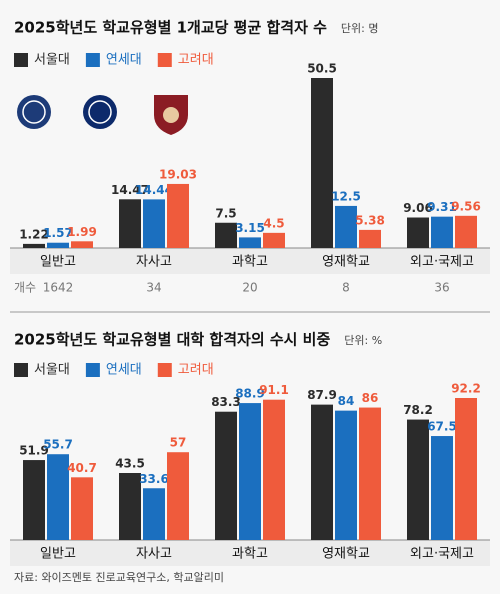 The width and height of the screenshot is (500, 594). What do you see at coordinates (153, 288) in the screenshot?
I see `count-label: 34` at bounding box center [153, 288].